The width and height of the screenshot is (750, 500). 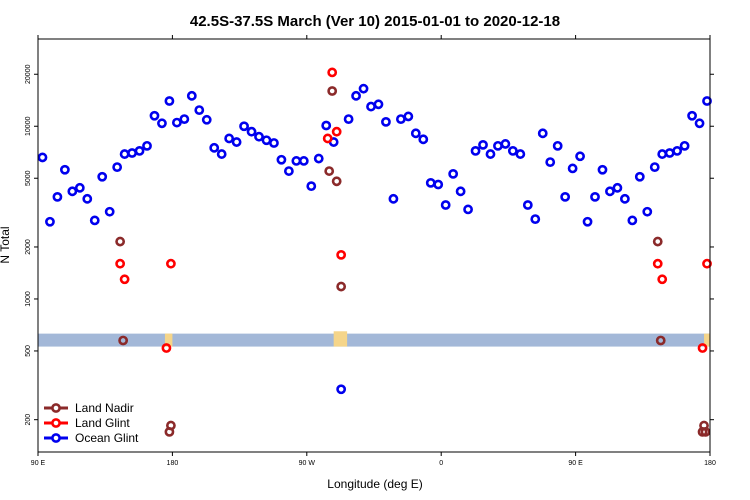 I want to click on y-tick-label: 2000, so click(x=28, y=247).